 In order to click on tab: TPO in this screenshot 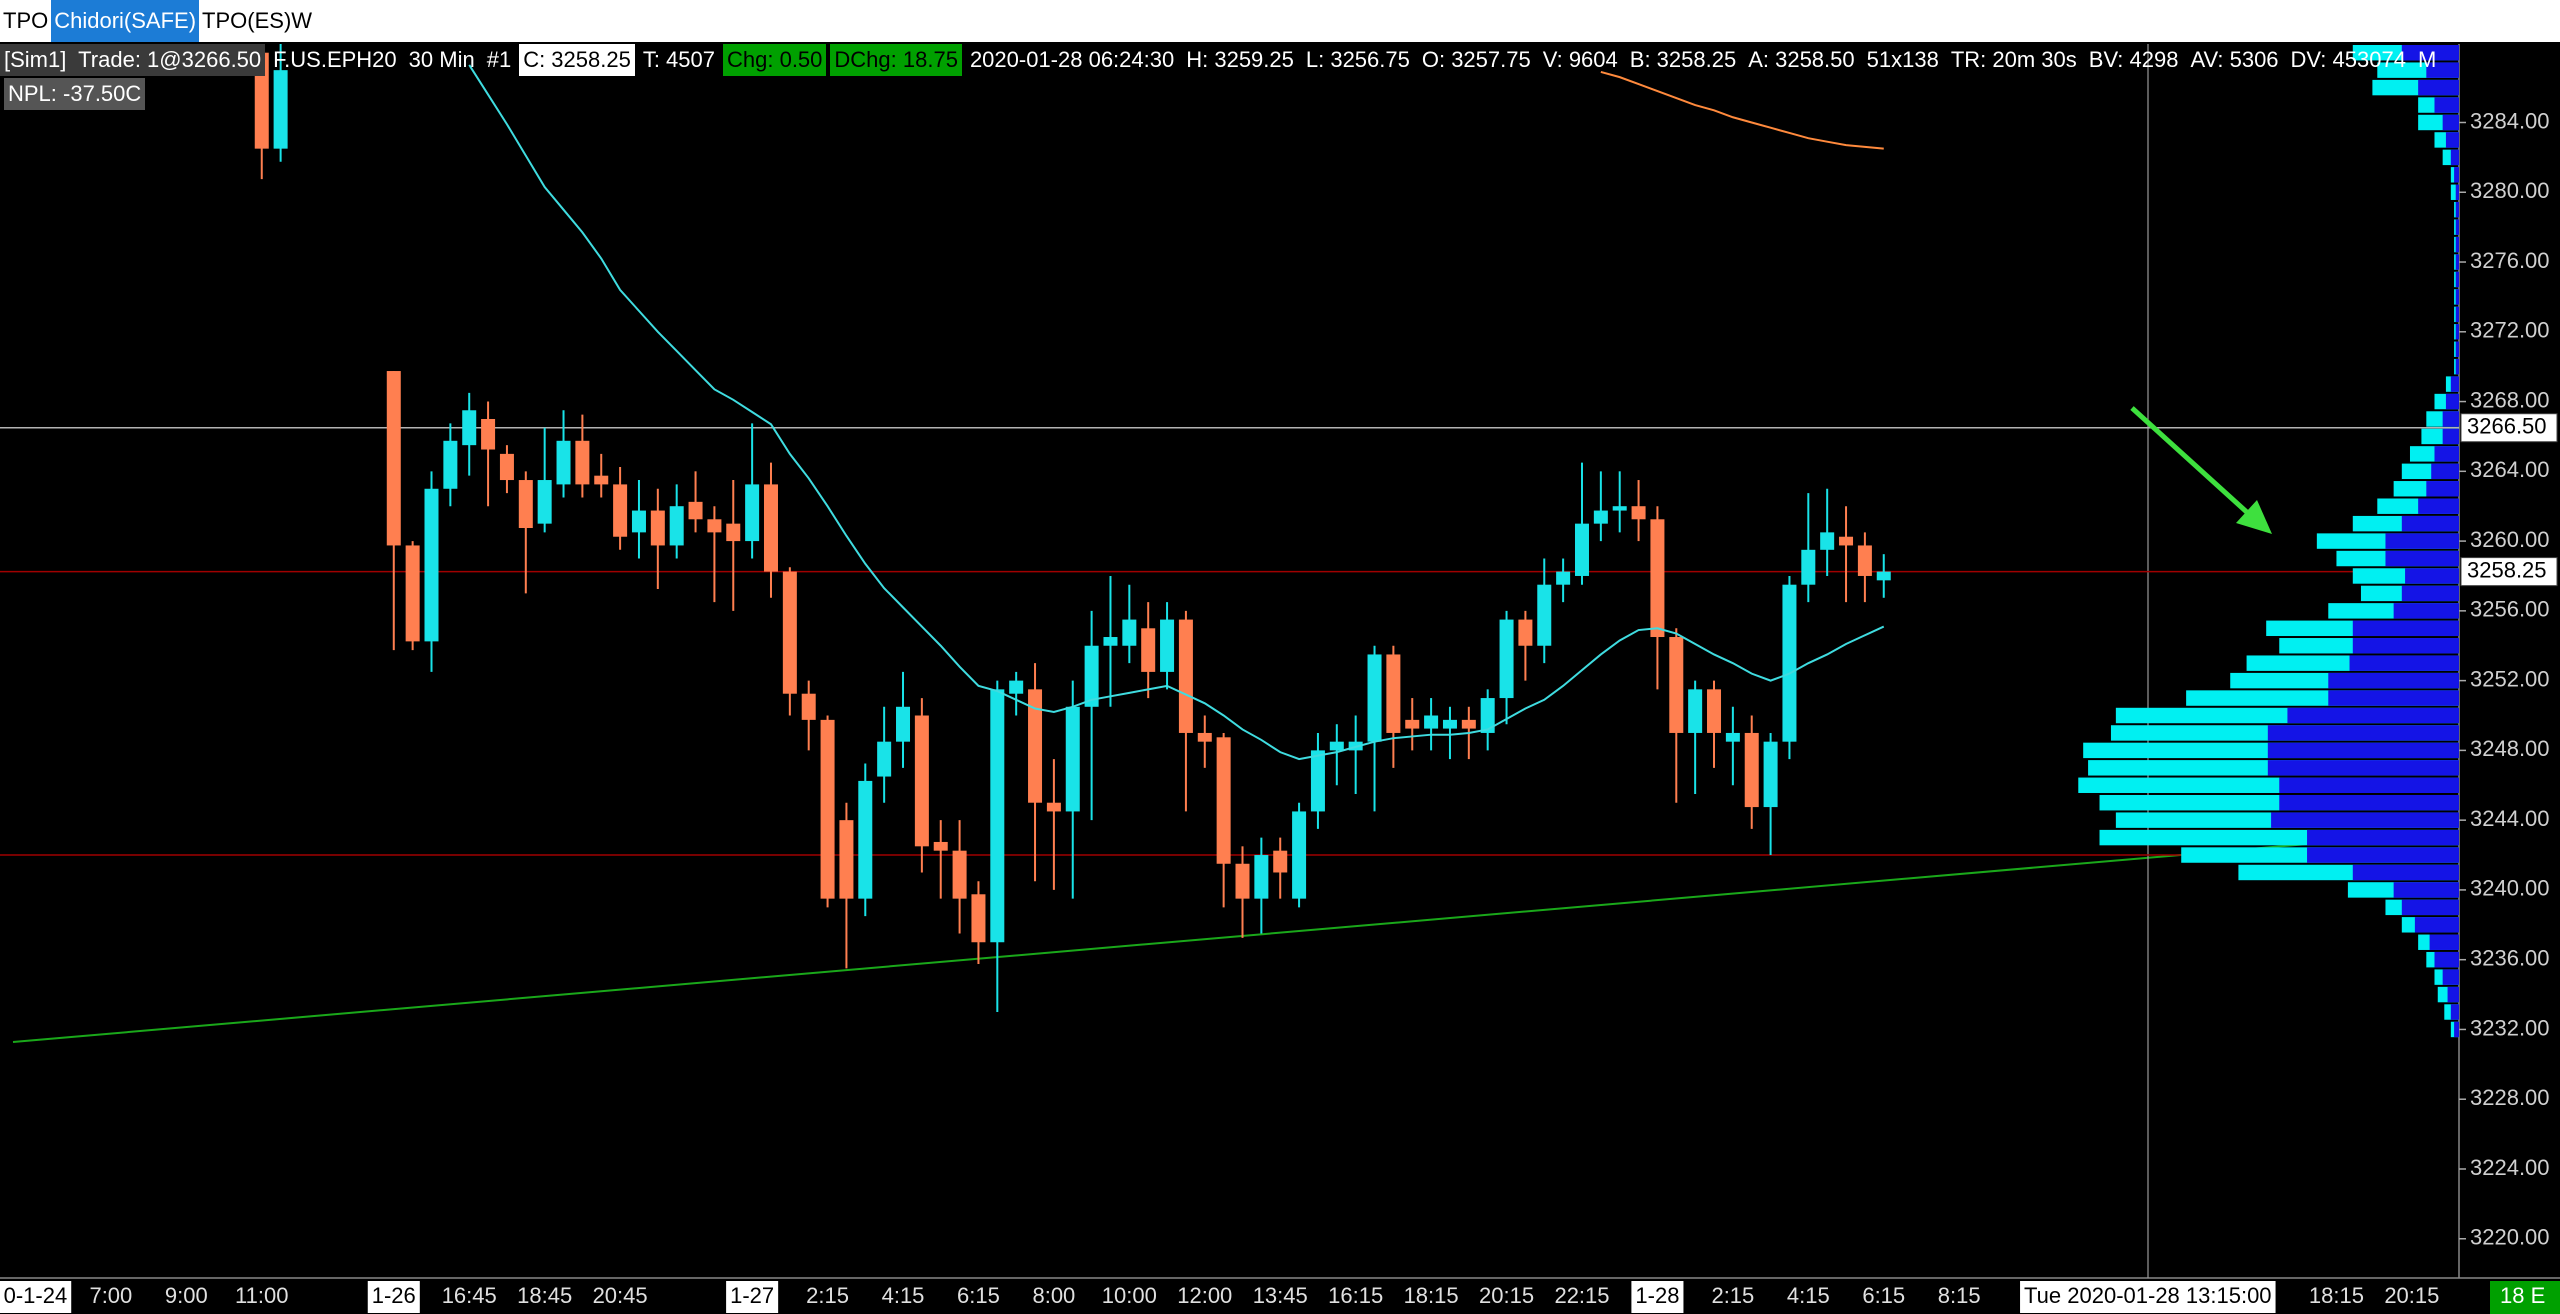, I will do `click(26, 20)`.